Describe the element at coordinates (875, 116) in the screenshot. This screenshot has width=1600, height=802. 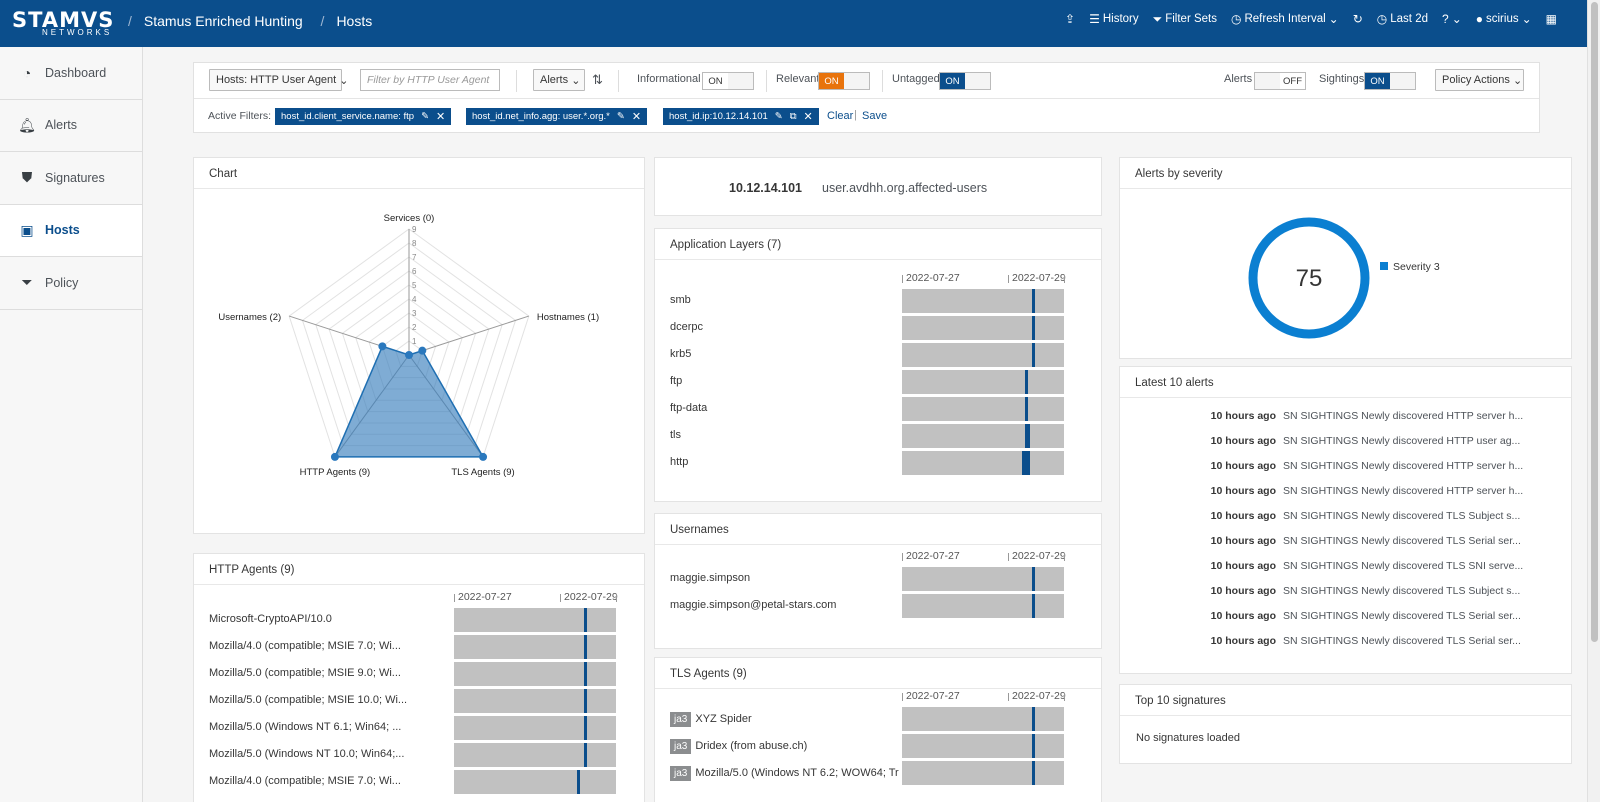
I see `save-filters-link: Save` at that location.